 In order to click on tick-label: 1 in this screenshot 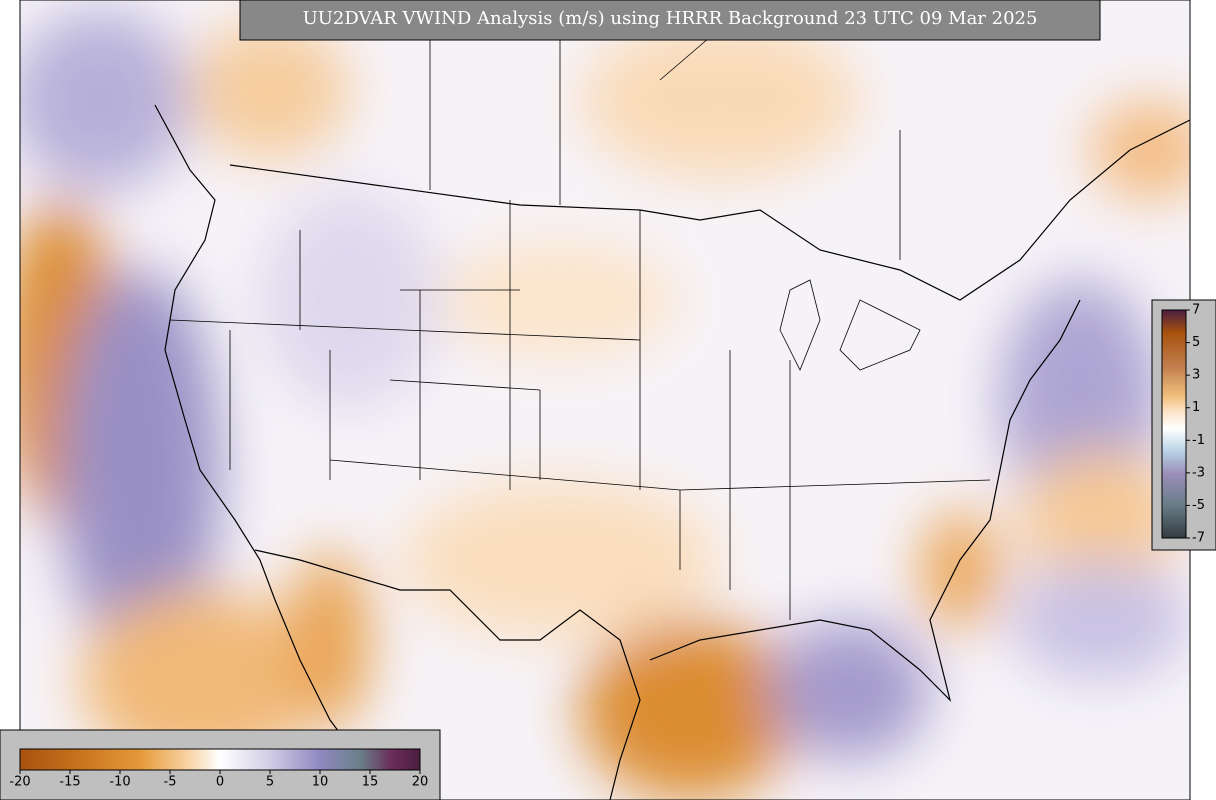, I will do `click(1196, 407)`.